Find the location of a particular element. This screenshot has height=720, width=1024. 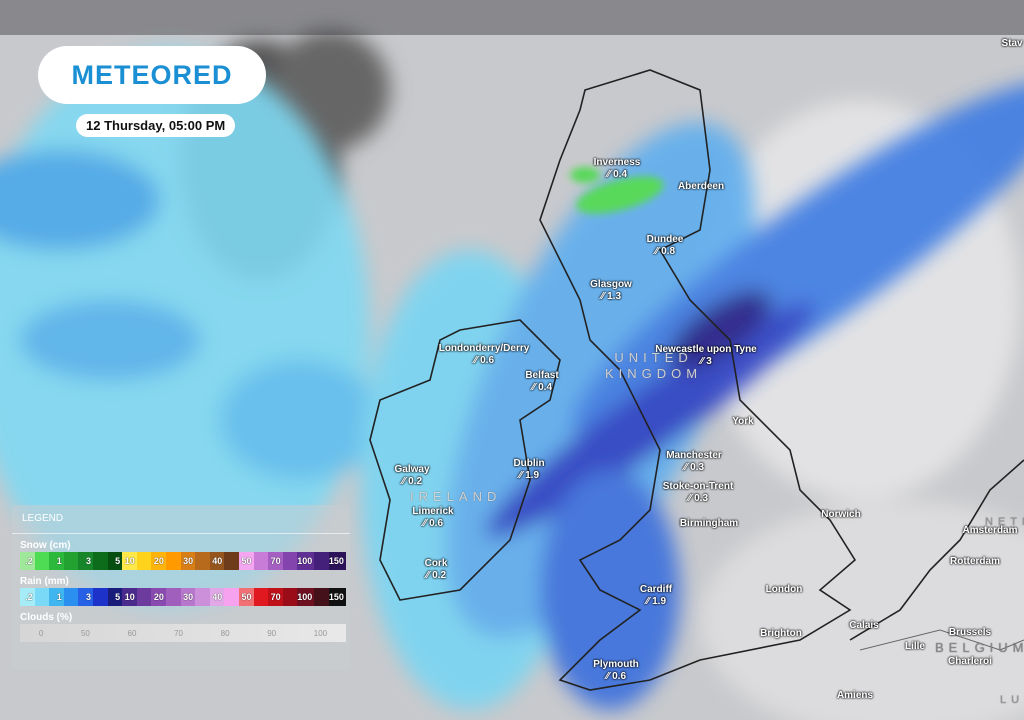

city-label: Glasgow ⁄⁄ 1.3 is located at coordinates (611, 291).